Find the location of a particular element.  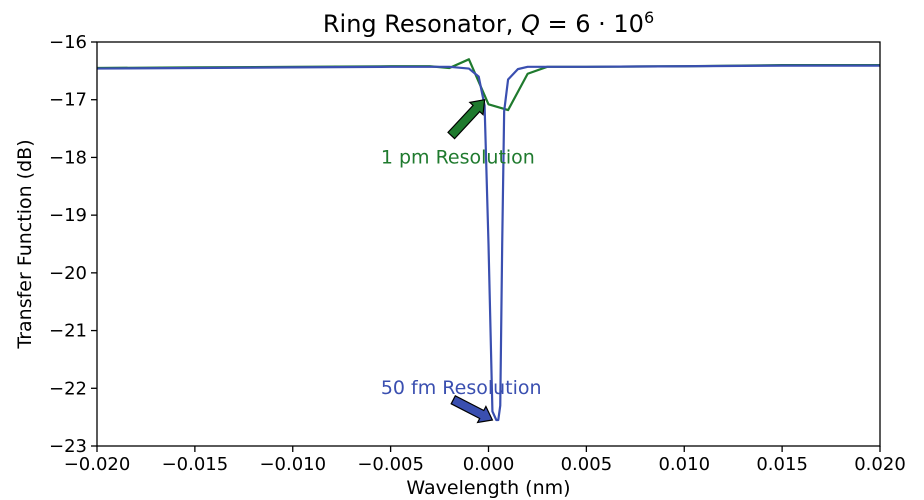

y-tick-label: −23 is located at coordinates (68, 446).